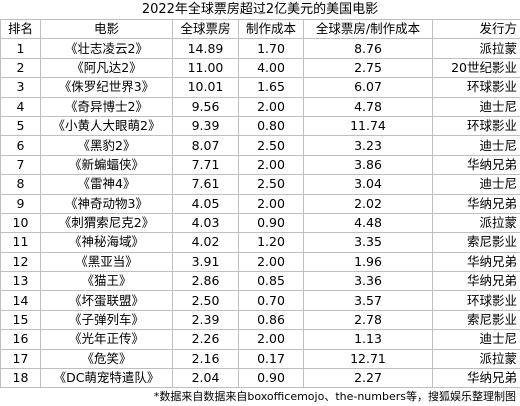 The width and height of the screenshot is (520, 406). What do you see at coordinates (21, 378) in the screenshot?
I see `table-cell: 18` at bounding box center [21, 378].